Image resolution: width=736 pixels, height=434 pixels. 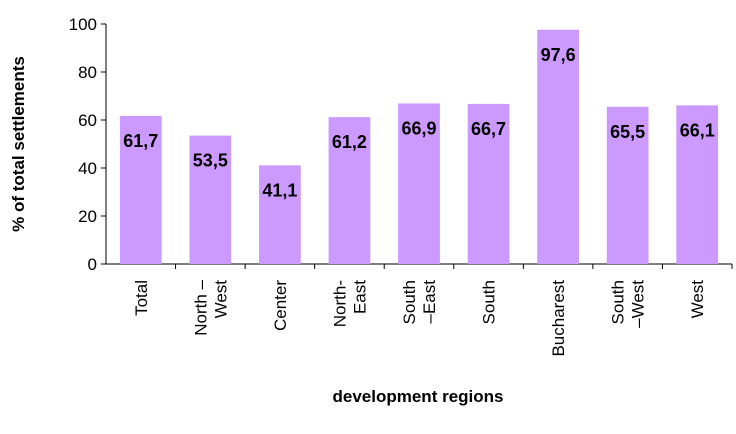 I want to click on y-tick-label: 100, so click(x=83, y=24).